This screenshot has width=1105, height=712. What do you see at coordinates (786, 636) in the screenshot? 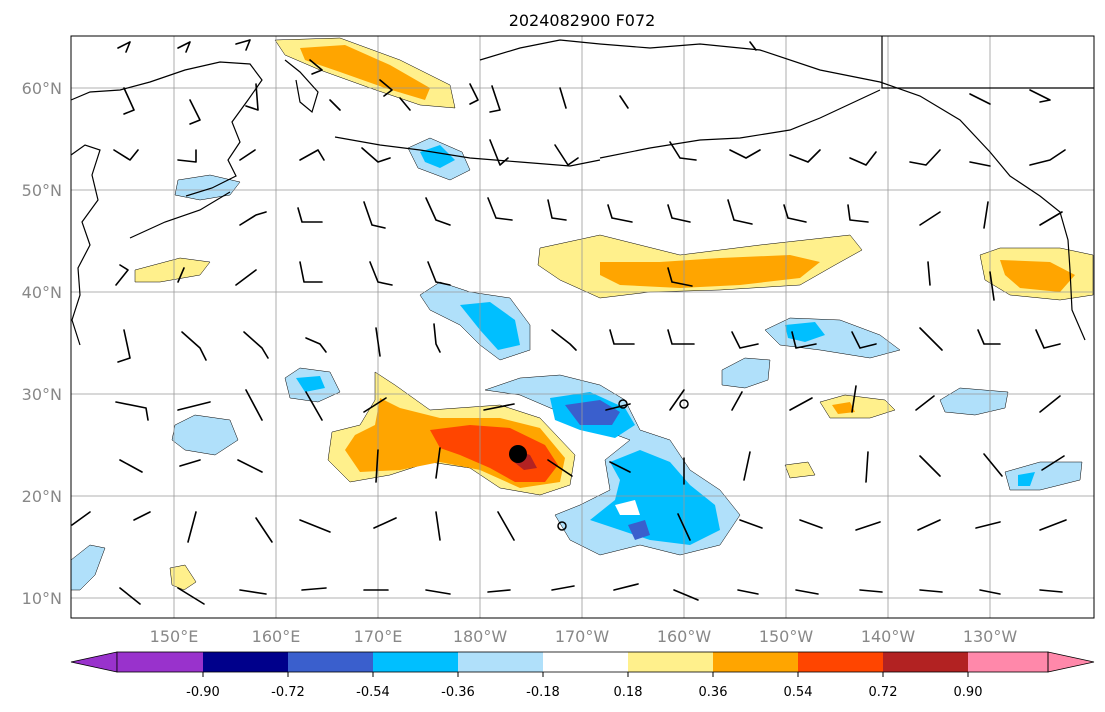
I see `lon-tick-label: 150°W` at bounding box center [786, 636].